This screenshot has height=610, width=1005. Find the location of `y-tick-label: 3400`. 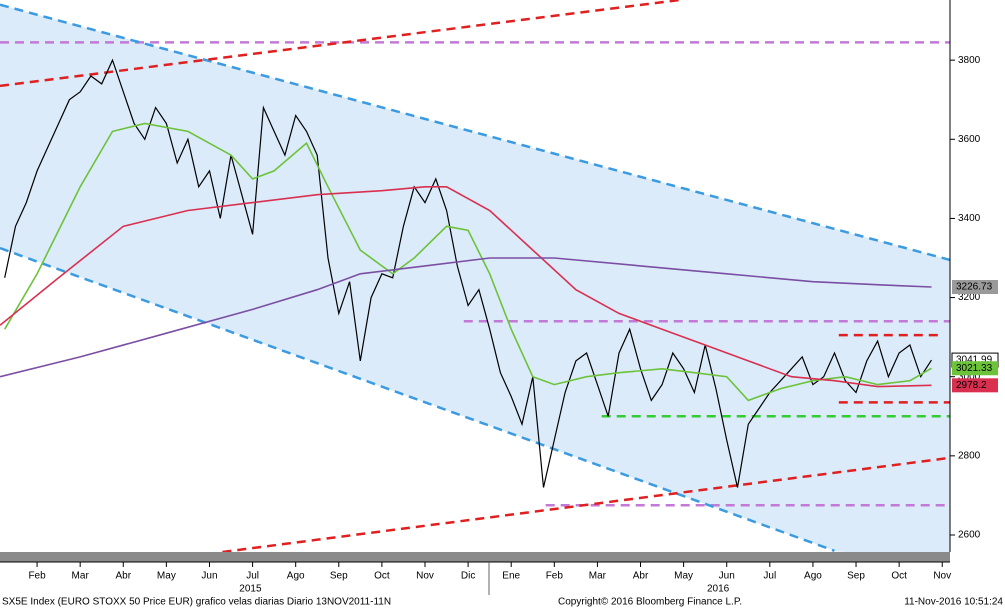

y-tick-label: 3400 is located at coordinates (969, 218).